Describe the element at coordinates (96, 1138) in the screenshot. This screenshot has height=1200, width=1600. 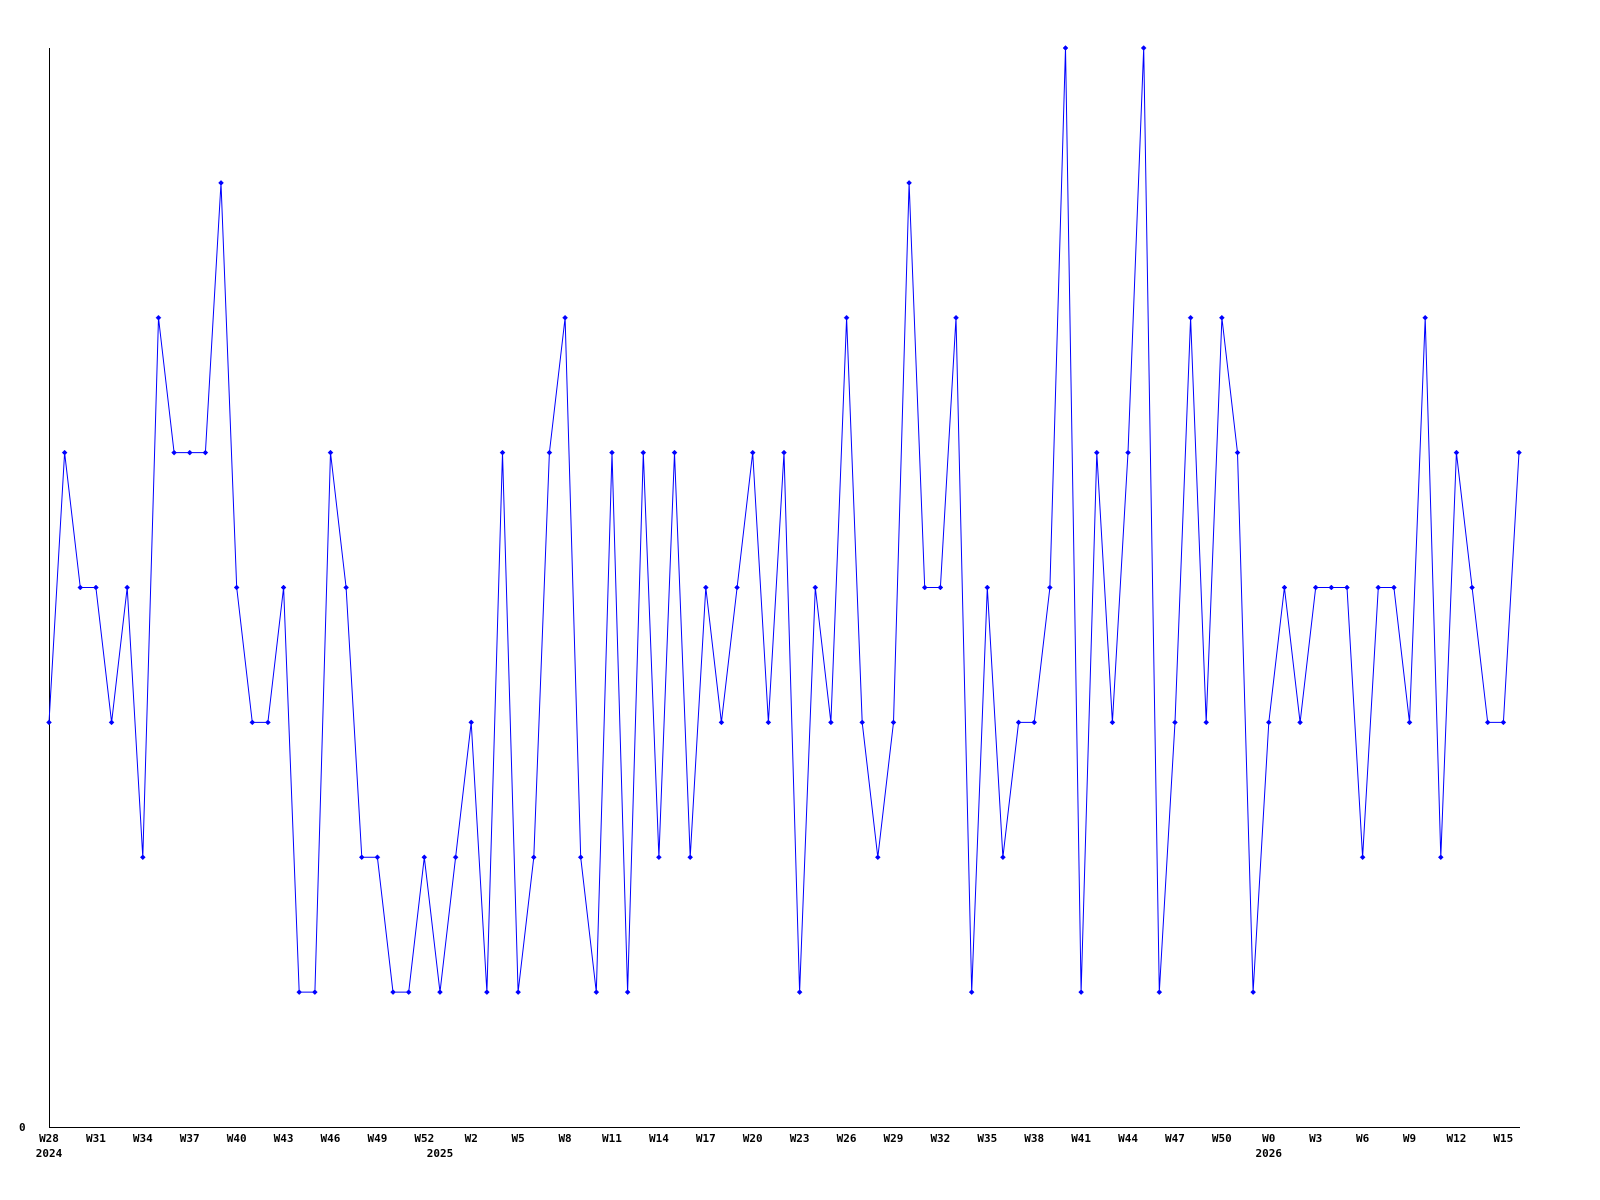
I see `x-tick-label: W31` at that location.